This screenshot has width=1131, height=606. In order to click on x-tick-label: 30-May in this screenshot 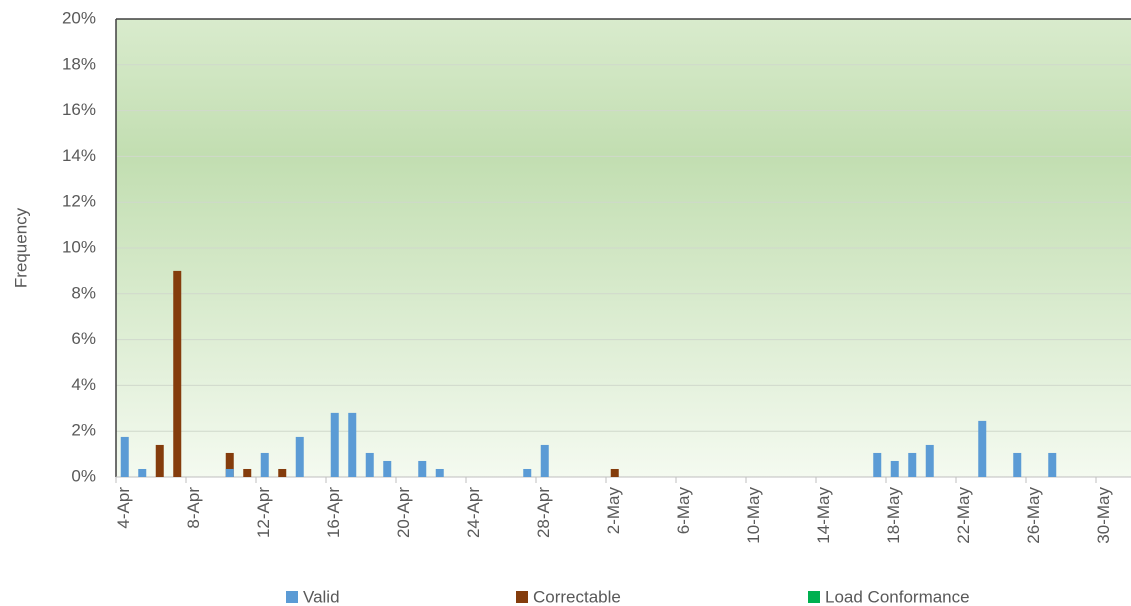, I will do `click(1103, 515)`.